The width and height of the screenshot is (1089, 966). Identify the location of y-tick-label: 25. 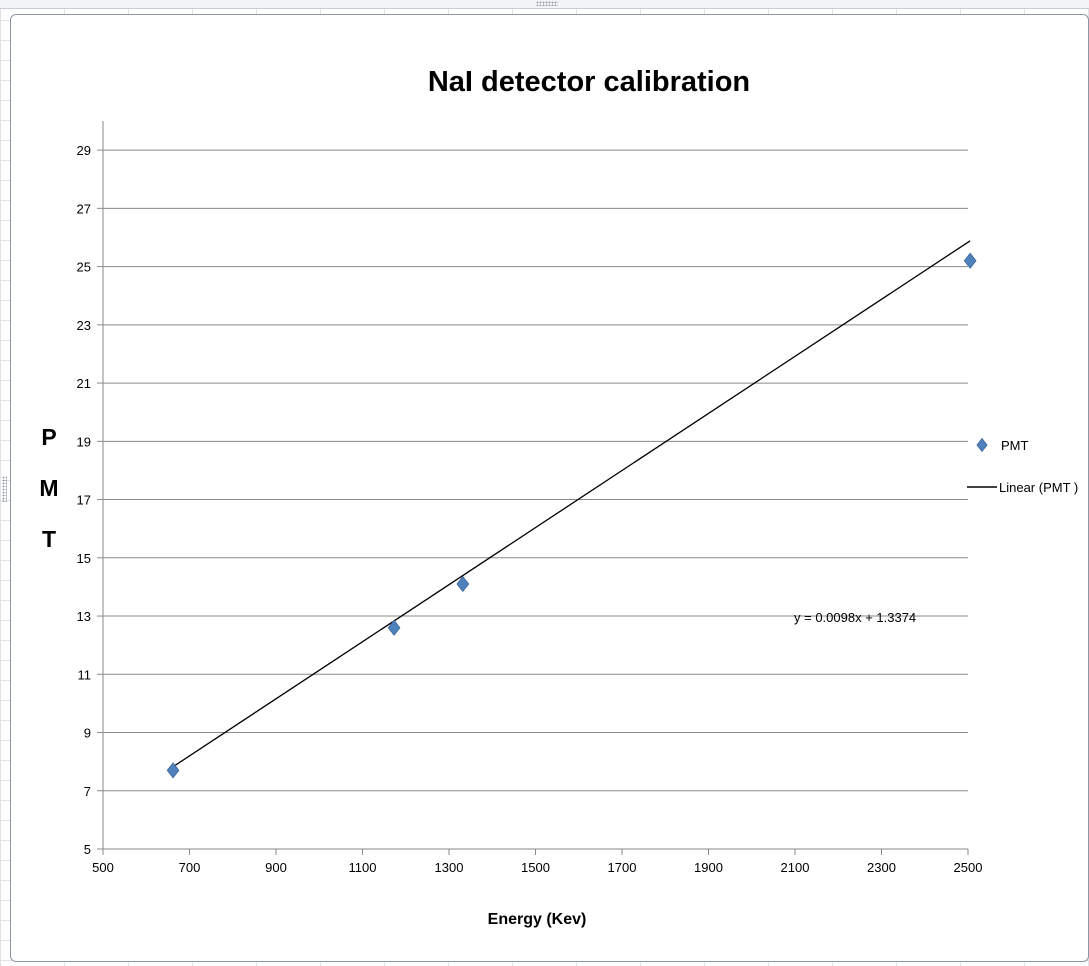
(84, 267).